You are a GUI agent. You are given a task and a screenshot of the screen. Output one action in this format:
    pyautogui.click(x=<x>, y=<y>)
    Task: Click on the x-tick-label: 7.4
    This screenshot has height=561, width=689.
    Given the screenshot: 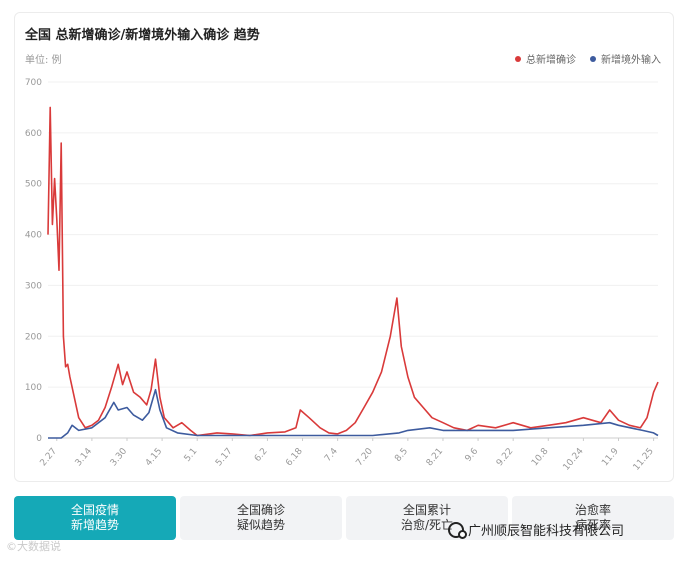 What is the action you would take?
    pyautogui.click(x=331, y=455)
    